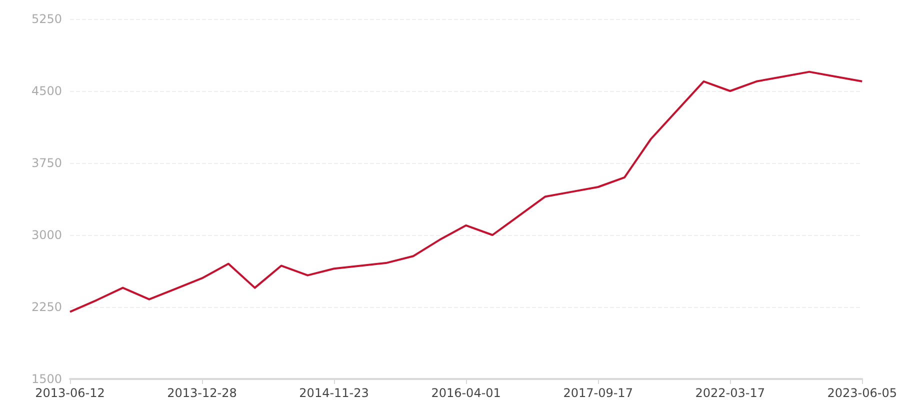 The image size is (900, 400). Describe the element at coordinates (46, 379) in the screenshot. I see `y-tick-label: 1500` at that location.